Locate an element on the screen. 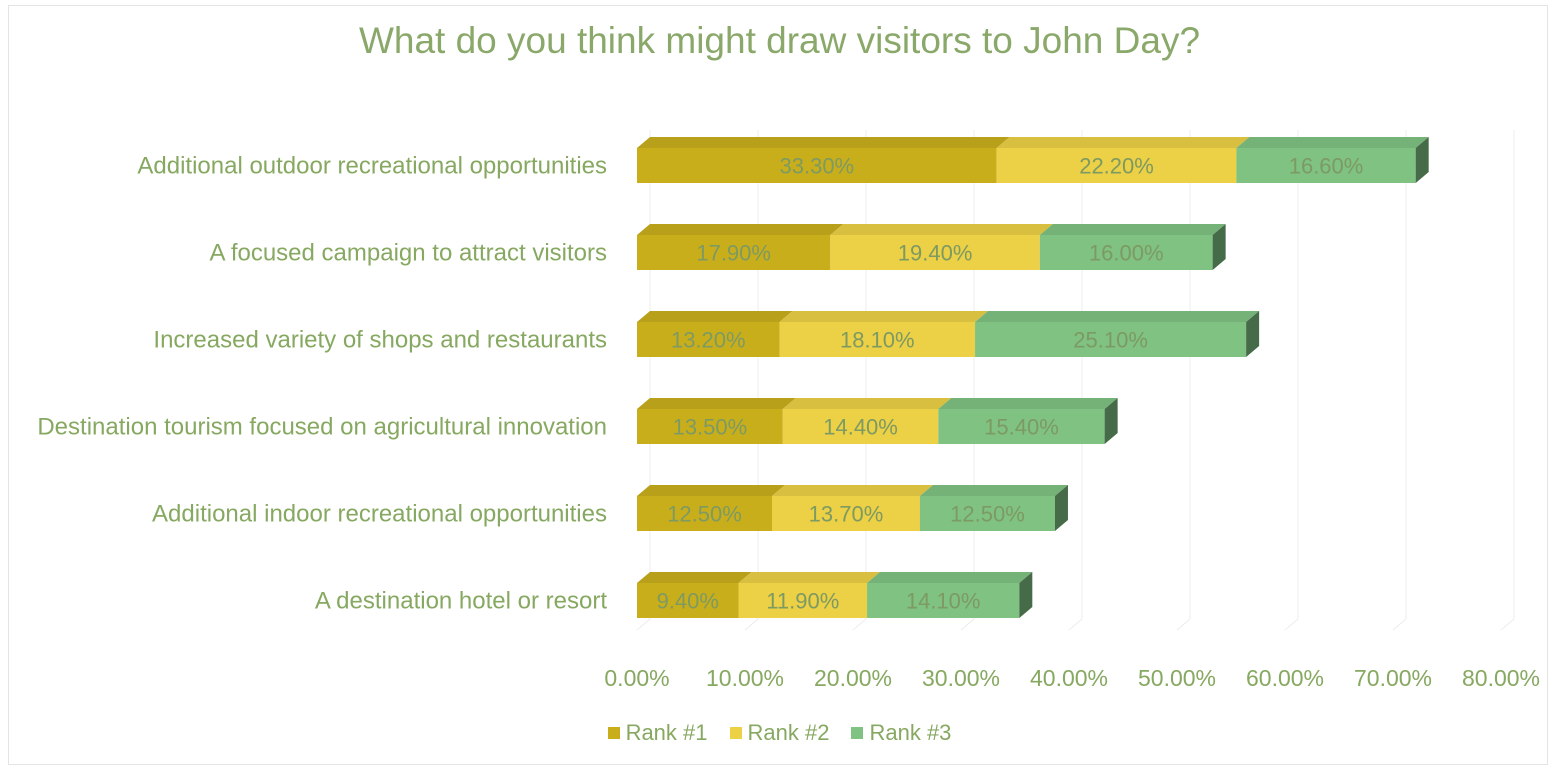 The height and width of the screenshot is (772, 1559). data-label: 13.20% is located at coordinates (708, 340).